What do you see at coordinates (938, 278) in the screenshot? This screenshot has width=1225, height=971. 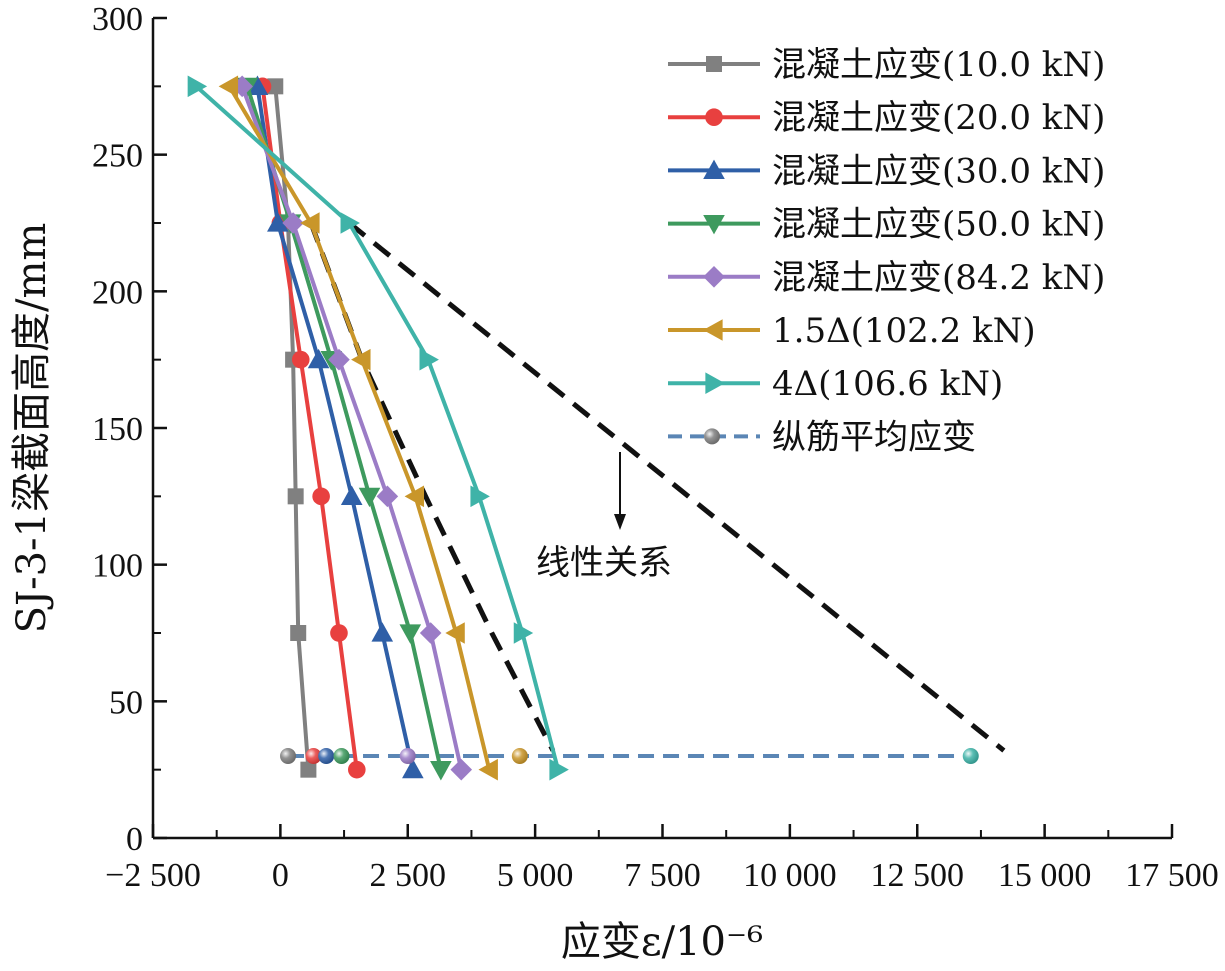 I see `legend-label-4: 混凝土应变(84.2 kN)` at bounding box center [938, 278].